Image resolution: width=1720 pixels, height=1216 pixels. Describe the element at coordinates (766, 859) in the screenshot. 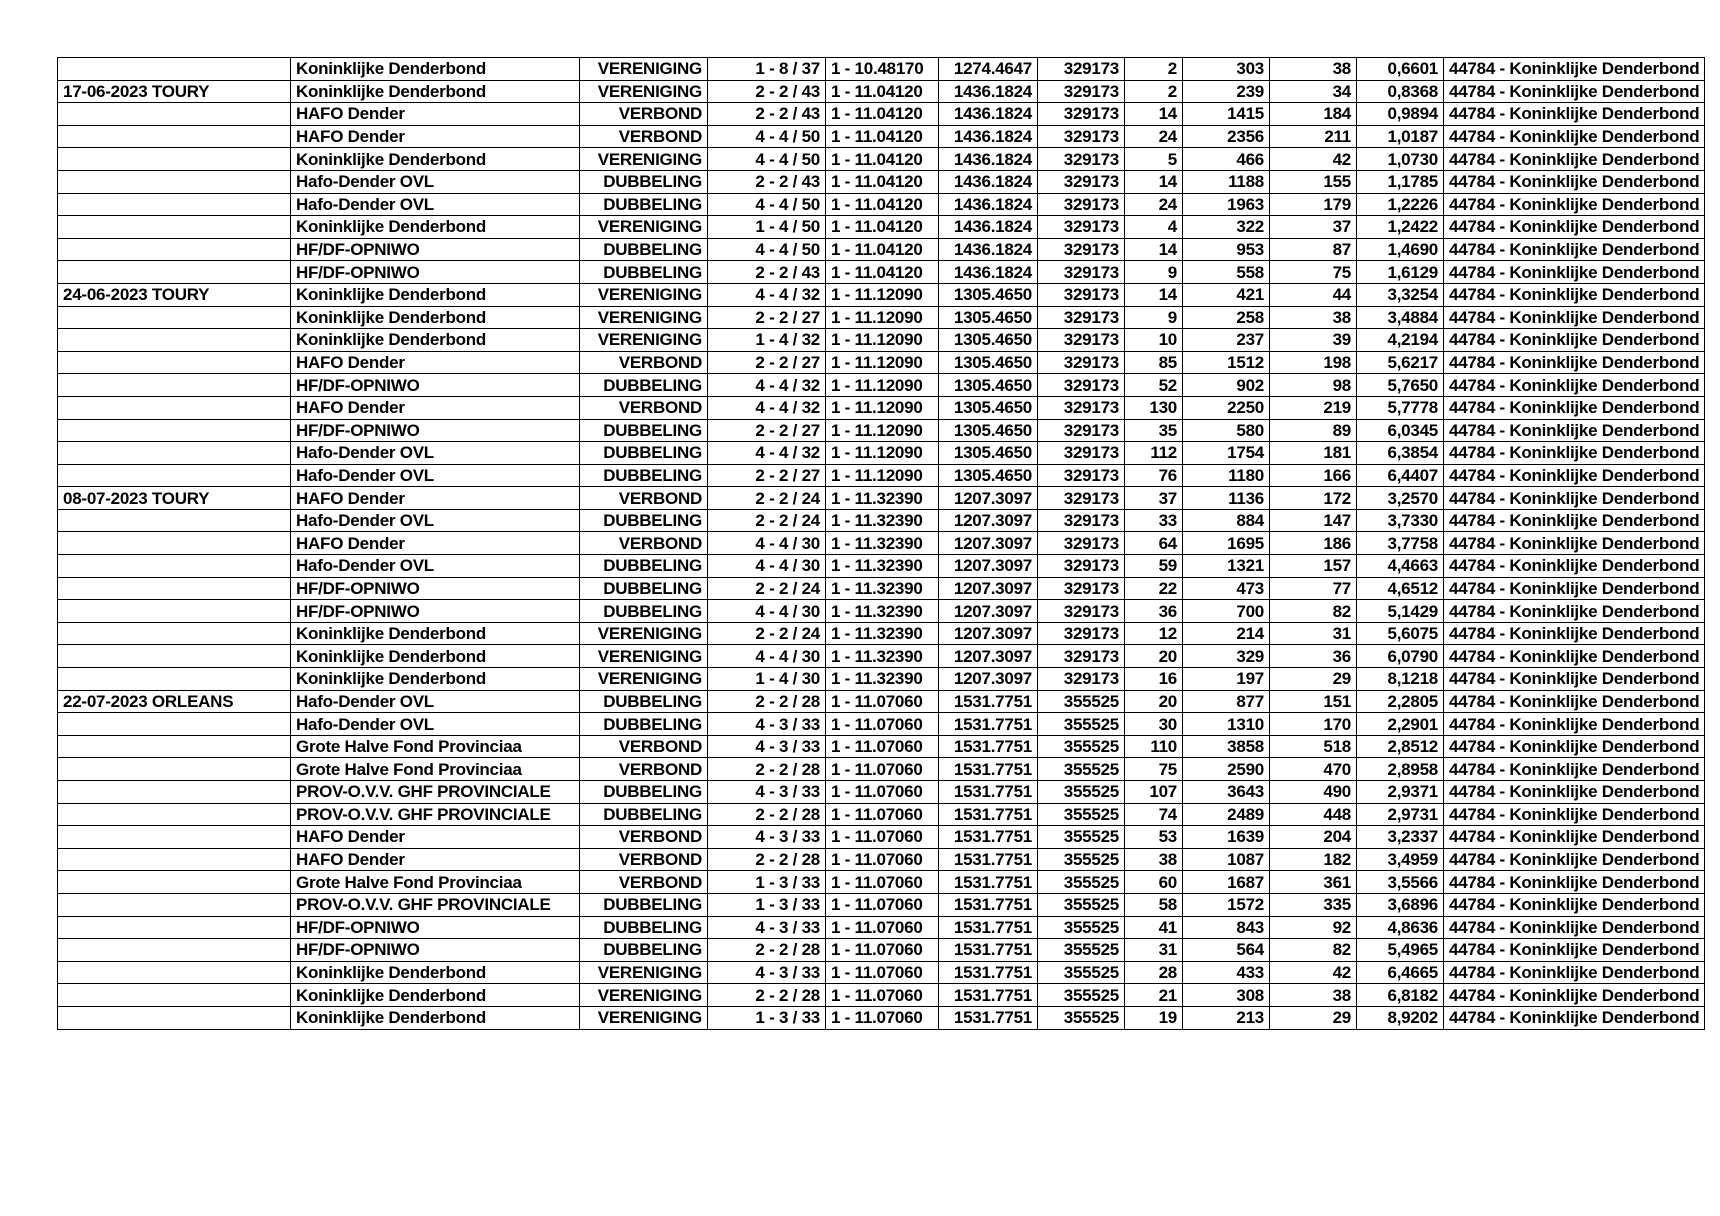

I see `placement-cell: 2 - 2 / 28` at that location.